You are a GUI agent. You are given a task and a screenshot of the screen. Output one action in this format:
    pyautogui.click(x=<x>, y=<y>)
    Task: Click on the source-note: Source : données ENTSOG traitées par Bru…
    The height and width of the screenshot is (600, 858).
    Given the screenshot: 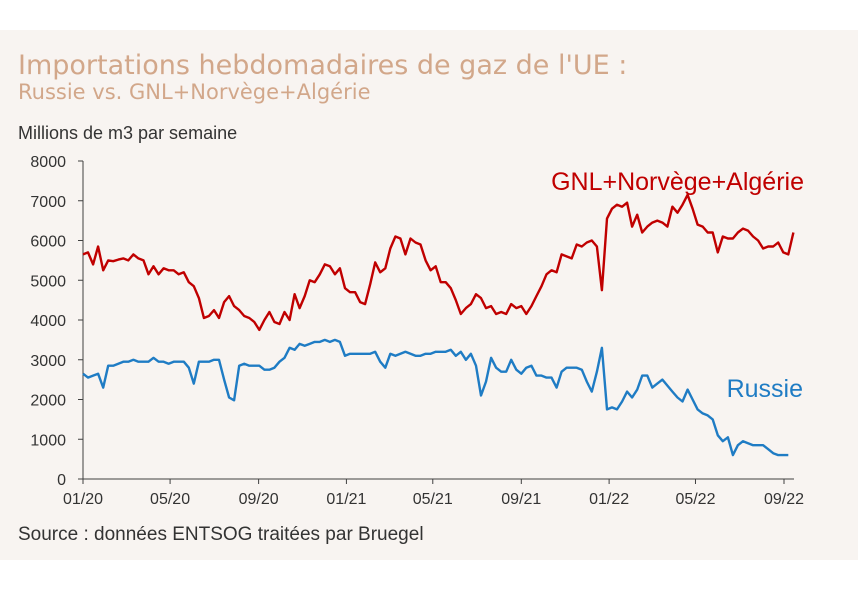 What is the action you would take?
    pyautogui.click(x=221, y=534)
    